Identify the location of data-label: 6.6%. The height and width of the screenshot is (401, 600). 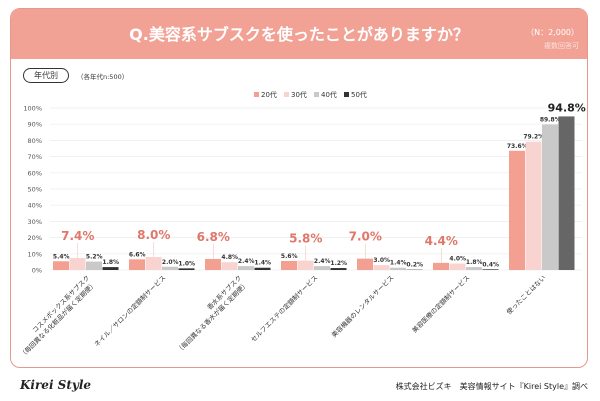
(137, 254).